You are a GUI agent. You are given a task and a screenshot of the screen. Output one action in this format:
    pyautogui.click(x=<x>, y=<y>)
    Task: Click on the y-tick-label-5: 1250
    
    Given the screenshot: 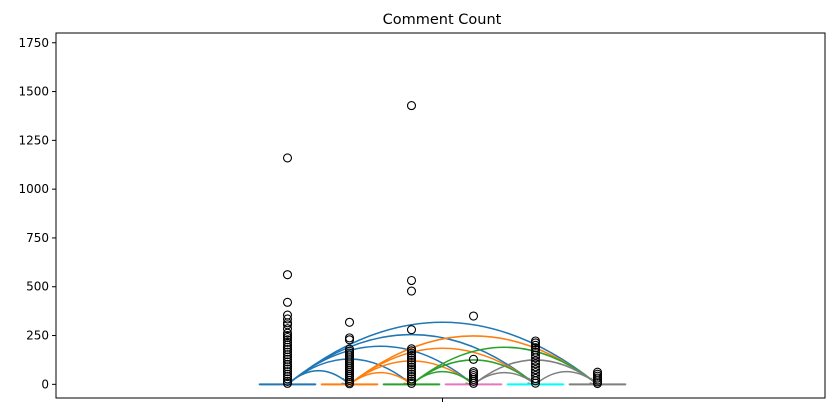 What is the action you would take?
    pyautogui.click(x=33, y=140)
    